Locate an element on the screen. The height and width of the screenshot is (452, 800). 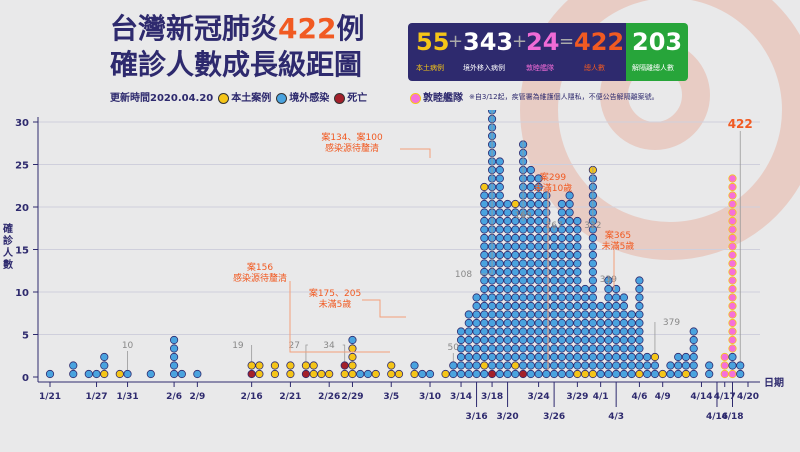
legend-navy-label: 敦睦艦隊 is located at coordinates (443, 98).